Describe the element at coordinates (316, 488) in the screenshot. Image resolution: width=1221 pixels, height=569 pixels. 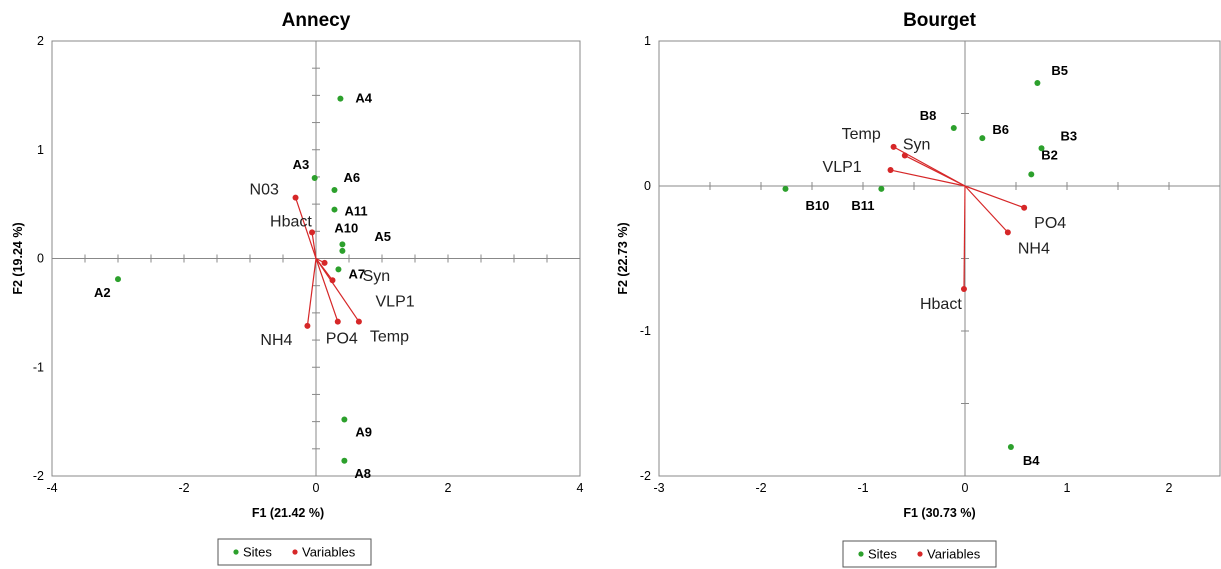
I see `annecy-x-tick-label: 0` at that location.